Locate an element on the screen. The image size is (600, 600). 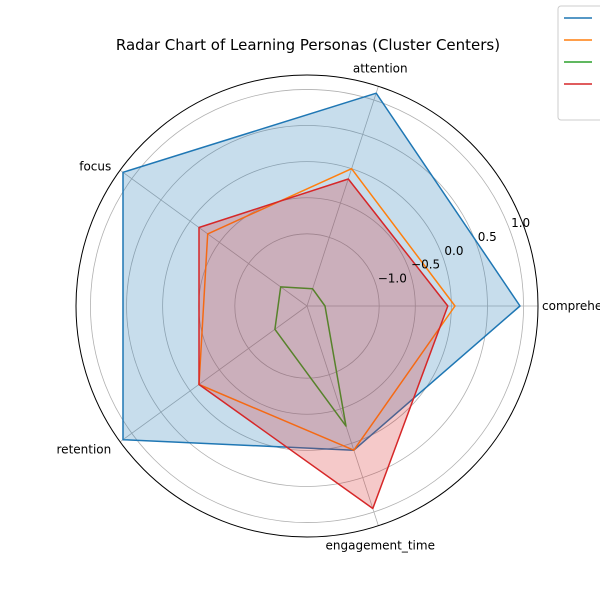
legend-box is located at coordinates (578, 63).